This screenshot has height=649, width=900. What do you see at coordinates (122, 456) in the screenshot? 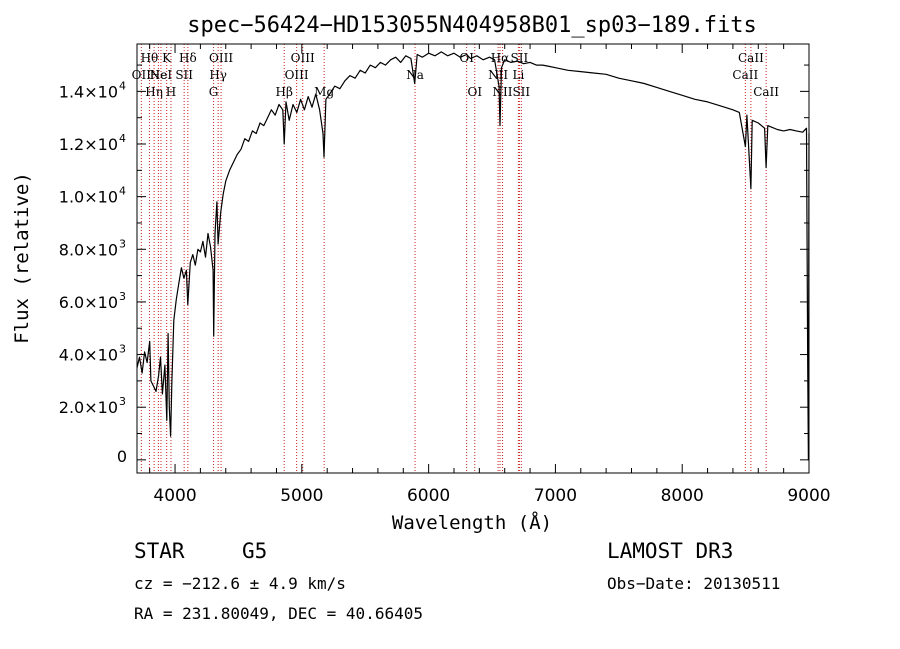
I see `y-tick-label: 0` at bounding box center [122, 456].